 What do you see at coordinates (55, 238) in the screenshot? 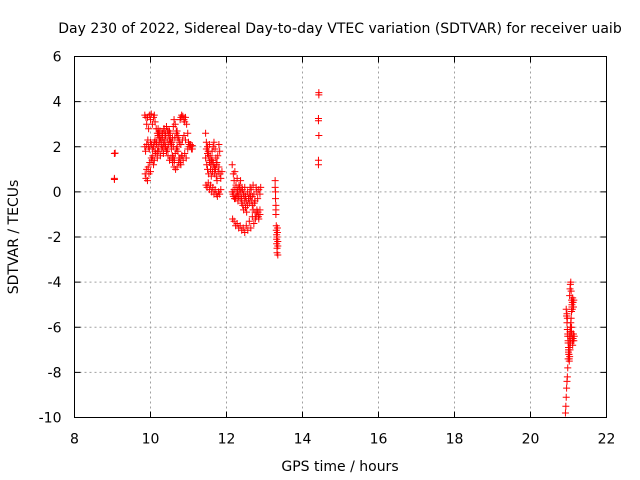
I see `y-tick-label: -2` at bounding box center [55, 238].